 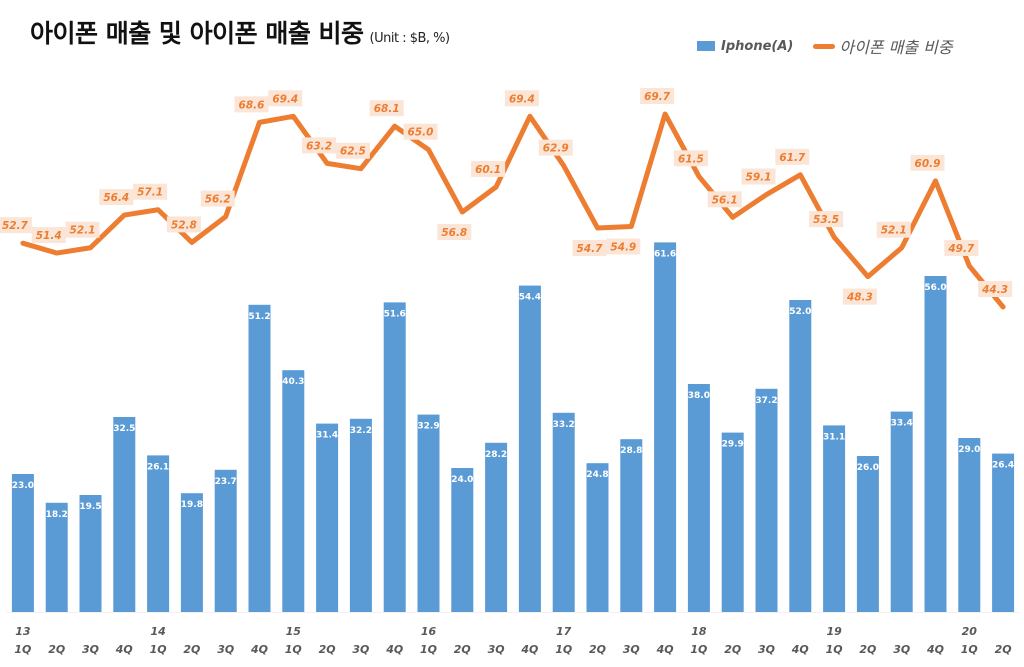 I want to click on legend-label-share: 아이폰 매출 비중, so click(x=896, y=47).